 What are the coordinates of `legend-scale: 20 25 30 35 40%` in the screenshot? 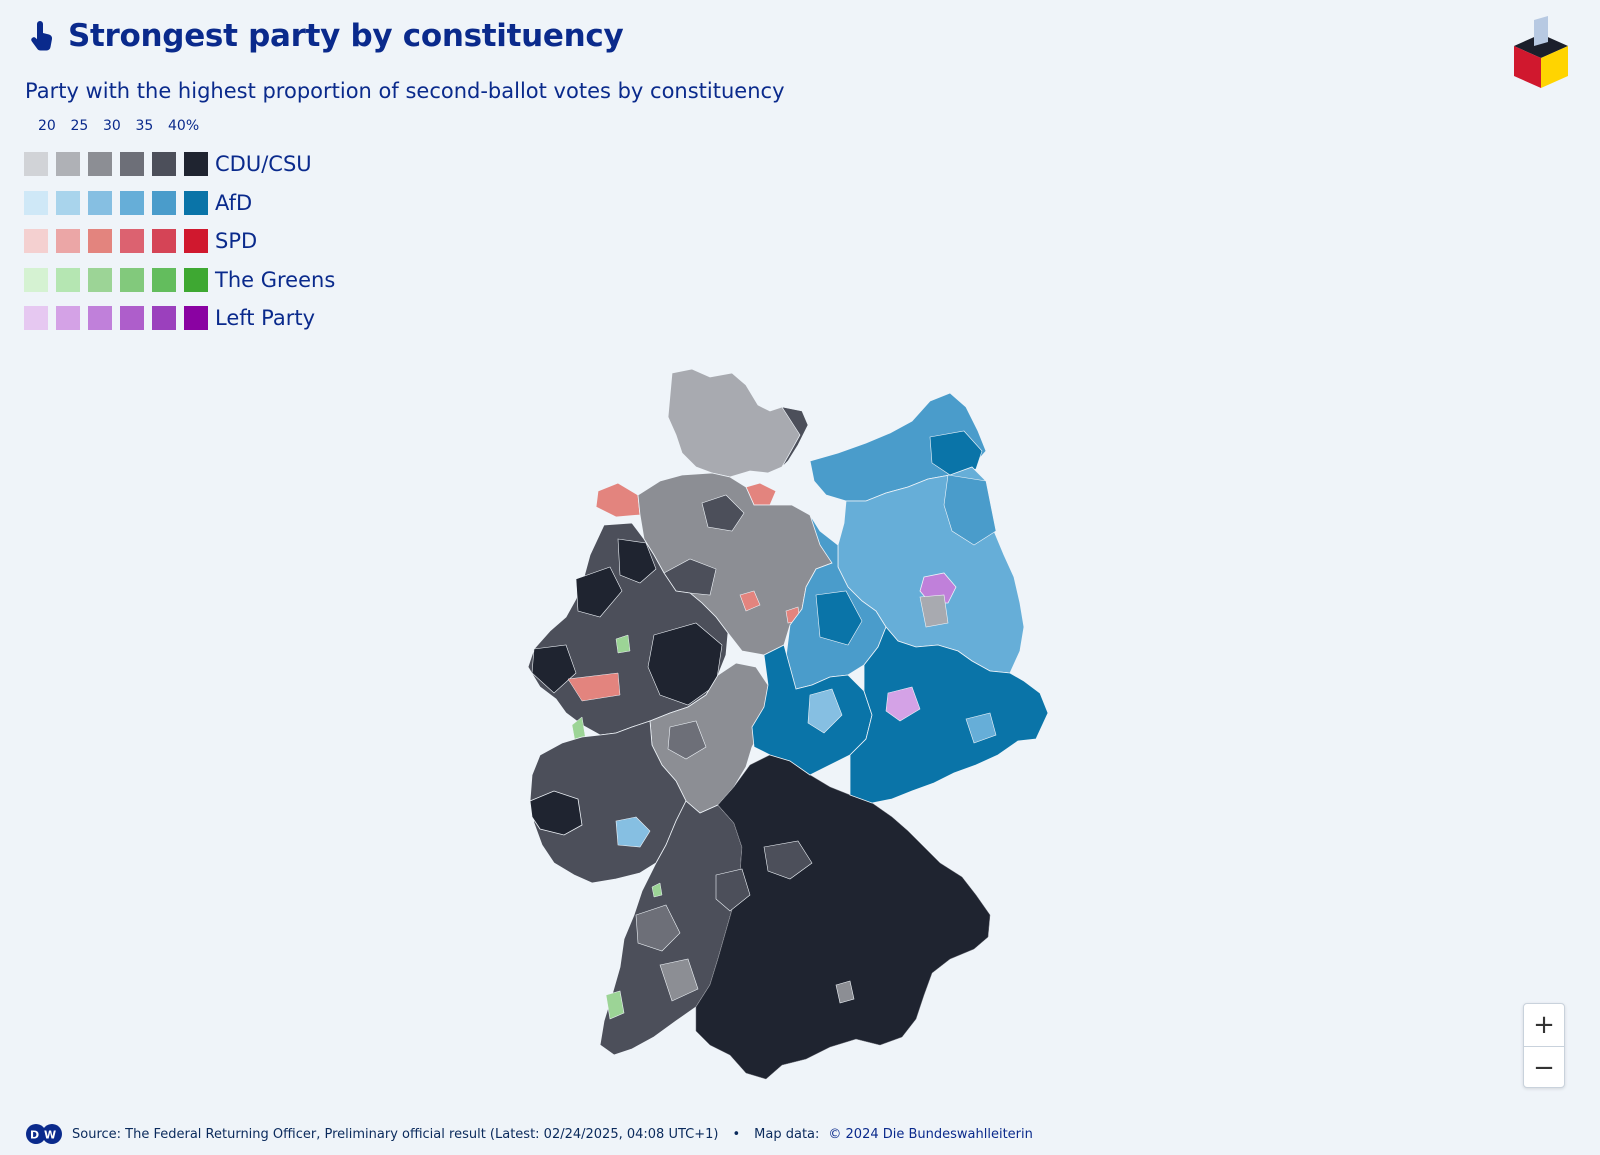 It's located at (186, 126).